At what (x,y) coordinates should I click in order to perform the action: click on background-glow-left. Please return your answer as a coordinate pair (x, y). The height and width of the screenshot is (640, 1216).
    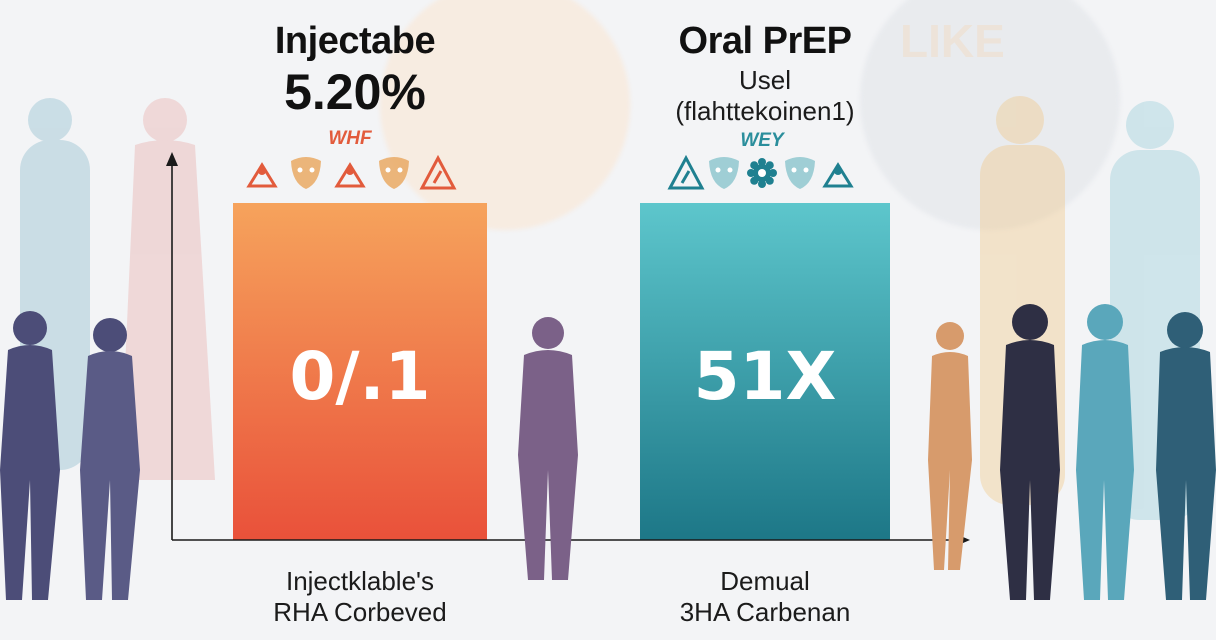
    Looking at the image, I should click on (505, 115).